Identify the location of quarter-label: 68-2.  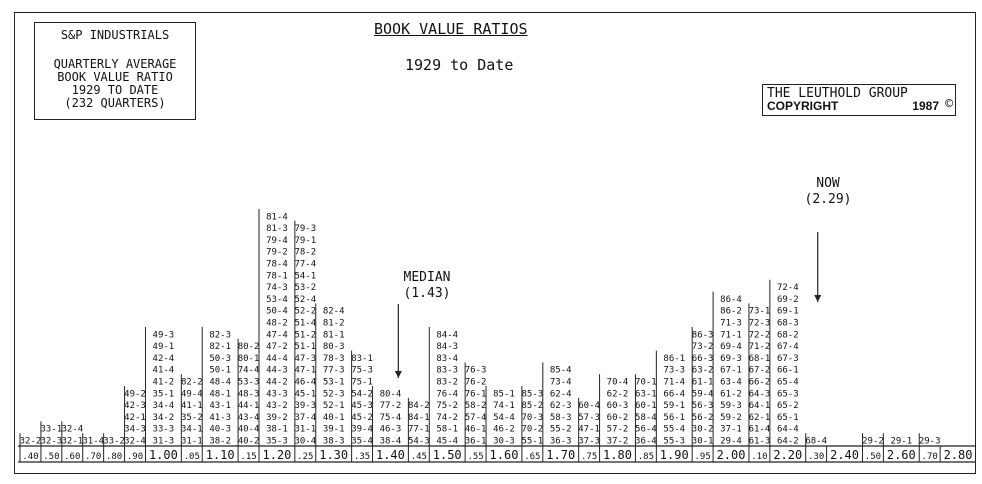
(788, 335).